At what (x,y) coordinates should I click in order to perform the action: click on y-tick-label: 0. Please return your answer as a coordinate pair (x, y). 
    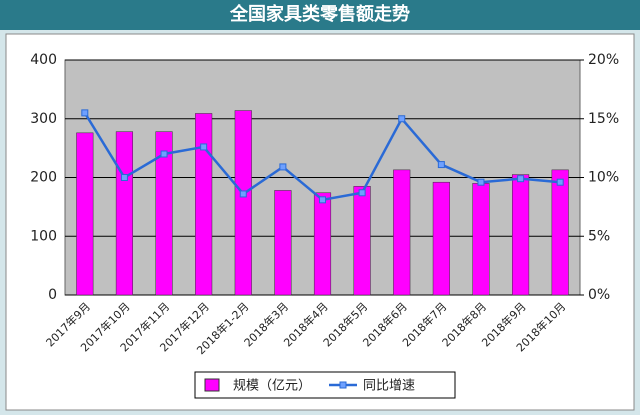
    Looking at the image, I should click on (52, 295).